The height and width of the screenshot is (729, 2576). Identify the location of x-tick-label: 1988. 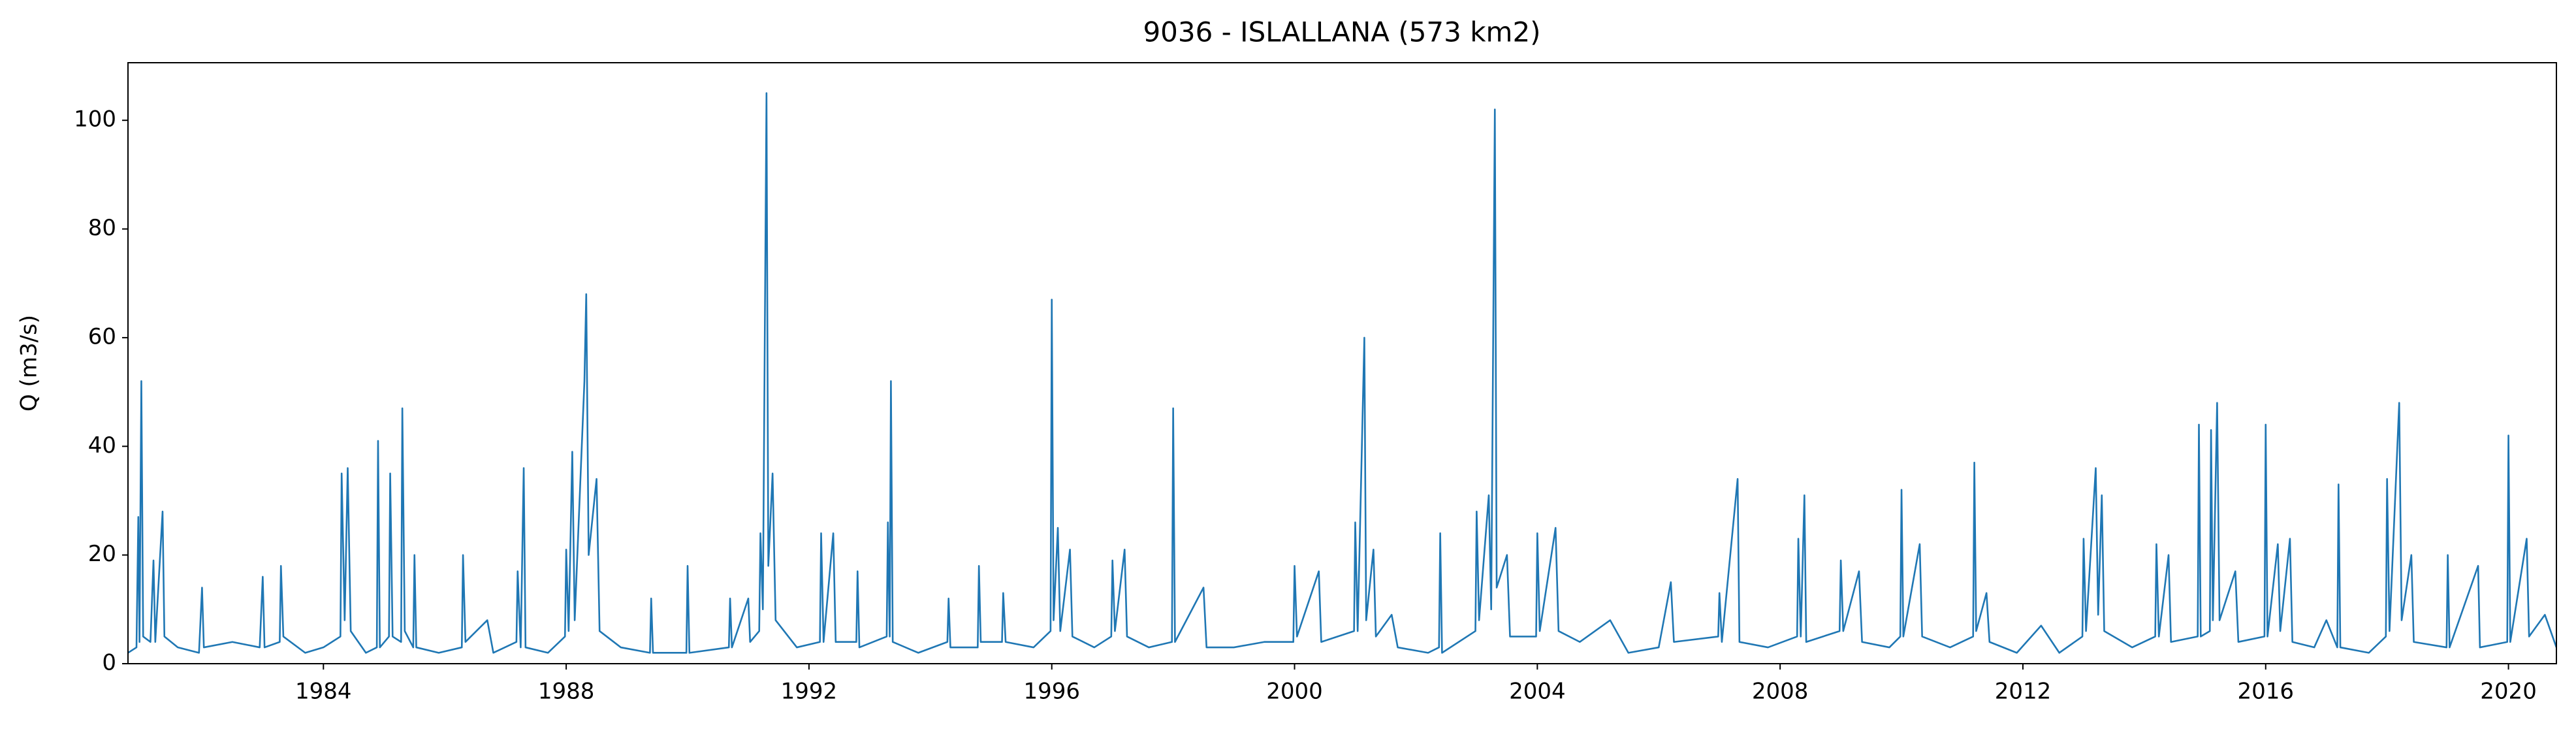
(567, 692).